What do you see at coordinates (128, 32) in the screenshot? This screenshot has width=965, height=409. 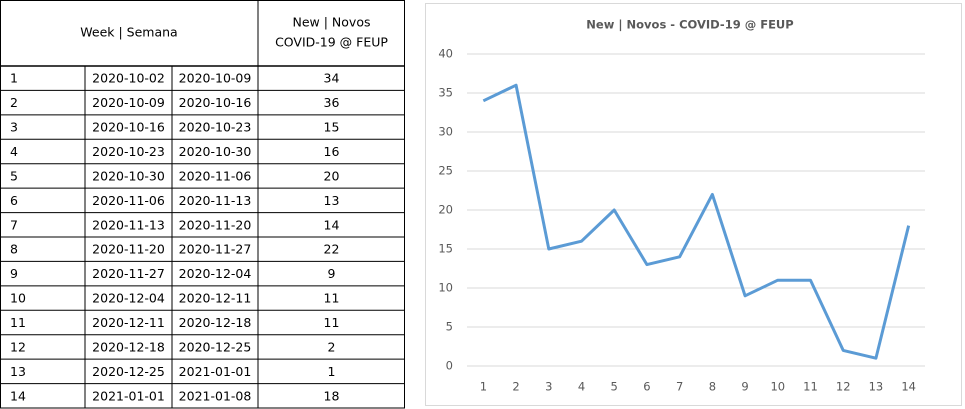 I see `header-cell: Week | Semana` at bounding box center [128, 32].